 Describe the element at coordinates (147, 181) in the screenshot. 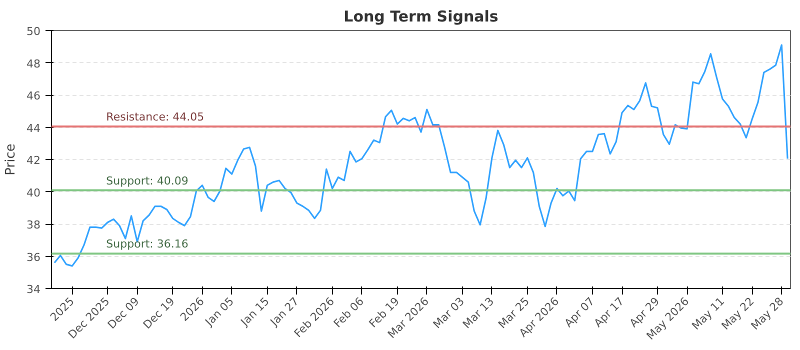

I see `ref-line-label: Support: 40.09` at that location.